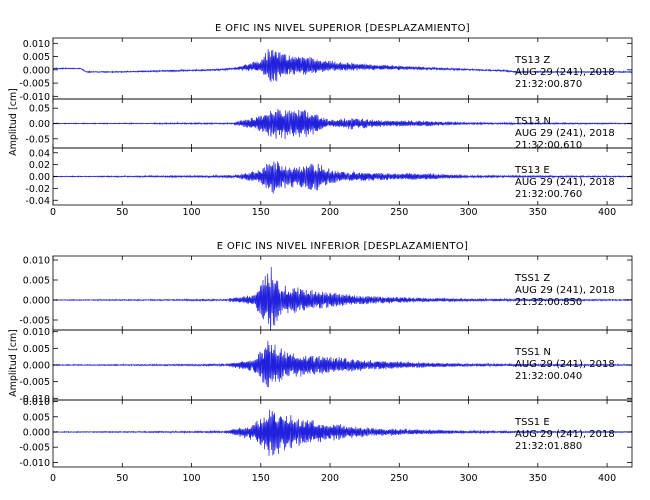 This screenshot has width=650, height=500. What do you see at coordinates (548, 194) in the screenshot?
I see `time-label: 21:32:00.760` at bounding box center [548, 194].